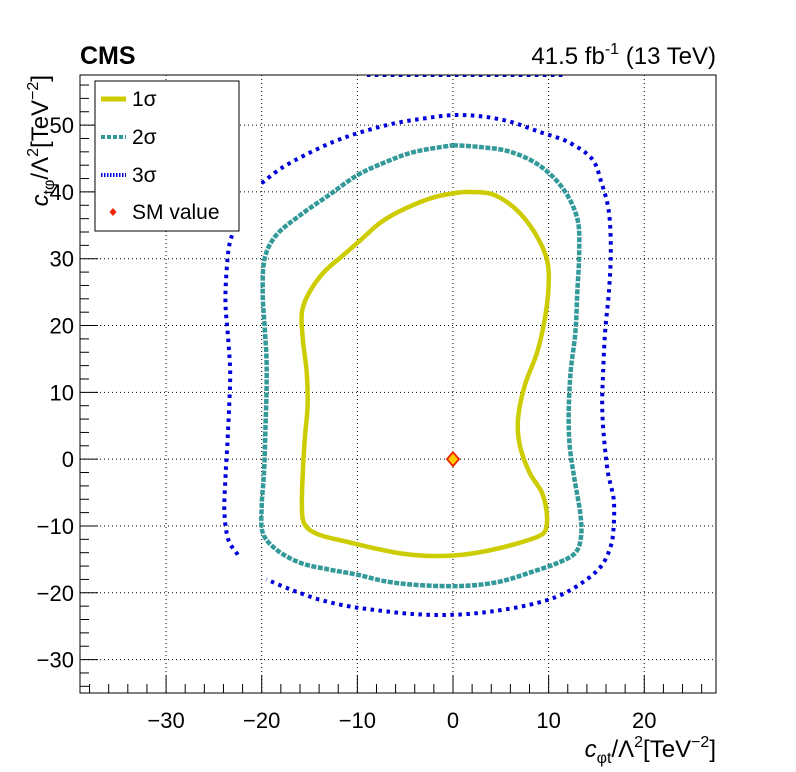 The height and width of the screenshot is (772, 796). I want to click on x-tick-label: 10, so click(548, 720).